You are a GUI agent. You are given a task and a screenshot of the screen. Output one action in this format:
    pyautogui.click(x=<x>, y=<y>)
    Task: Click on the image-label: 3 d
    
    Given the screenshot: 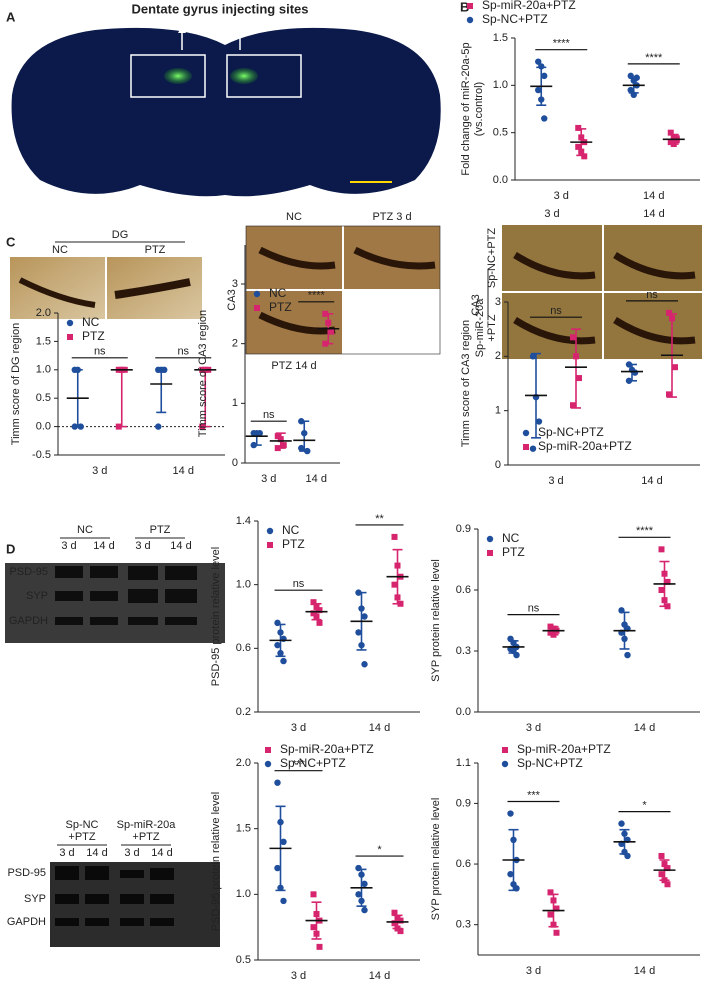 What is the action you would take?
    pyautogui.click(x=551, y=214)
    